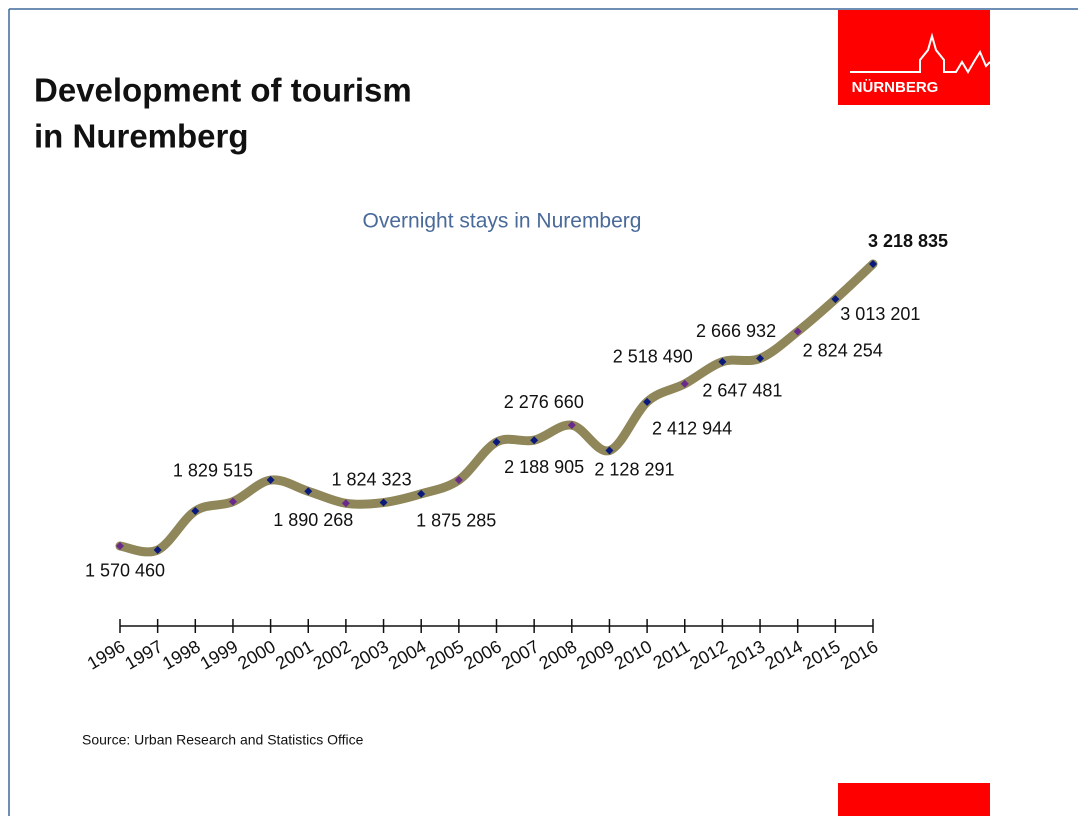  Describe the element at coordinates (843, 350) in the screenshot. I see `data-label: 2 824 254` at that location.